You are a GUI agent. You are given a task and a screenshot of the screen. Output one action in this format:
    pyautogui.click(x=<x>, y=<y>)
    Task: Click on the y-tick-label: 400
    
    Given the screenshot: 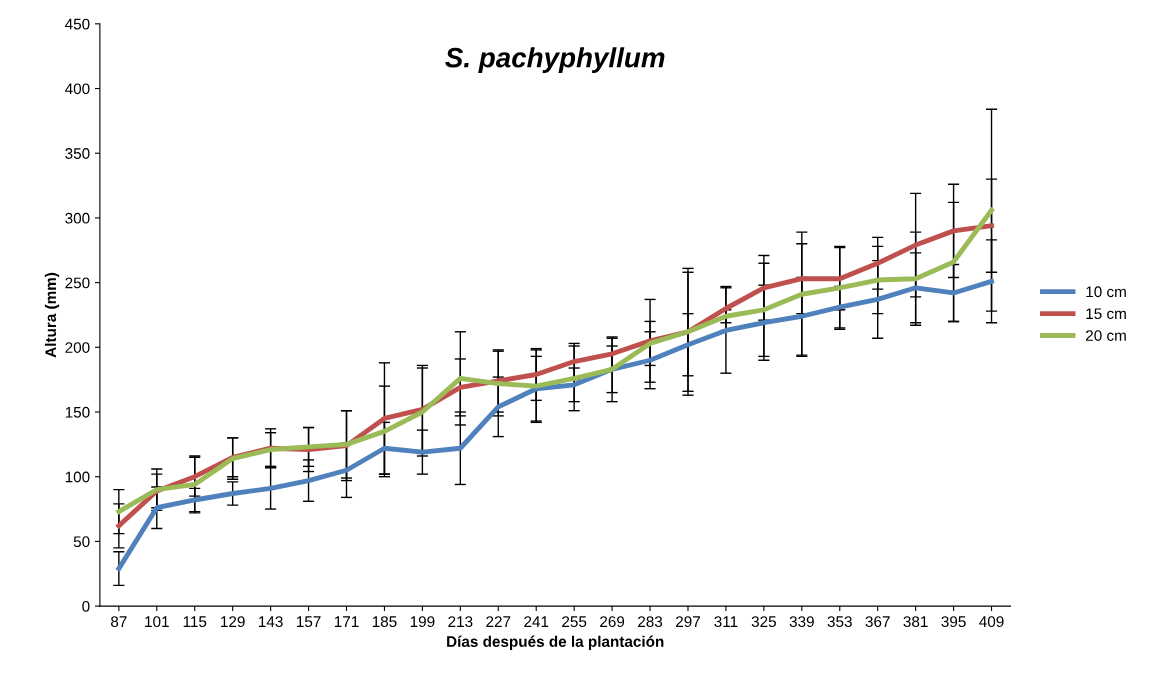 What is the action you would take?
    pyautogui.click(x=77, y=89)
    